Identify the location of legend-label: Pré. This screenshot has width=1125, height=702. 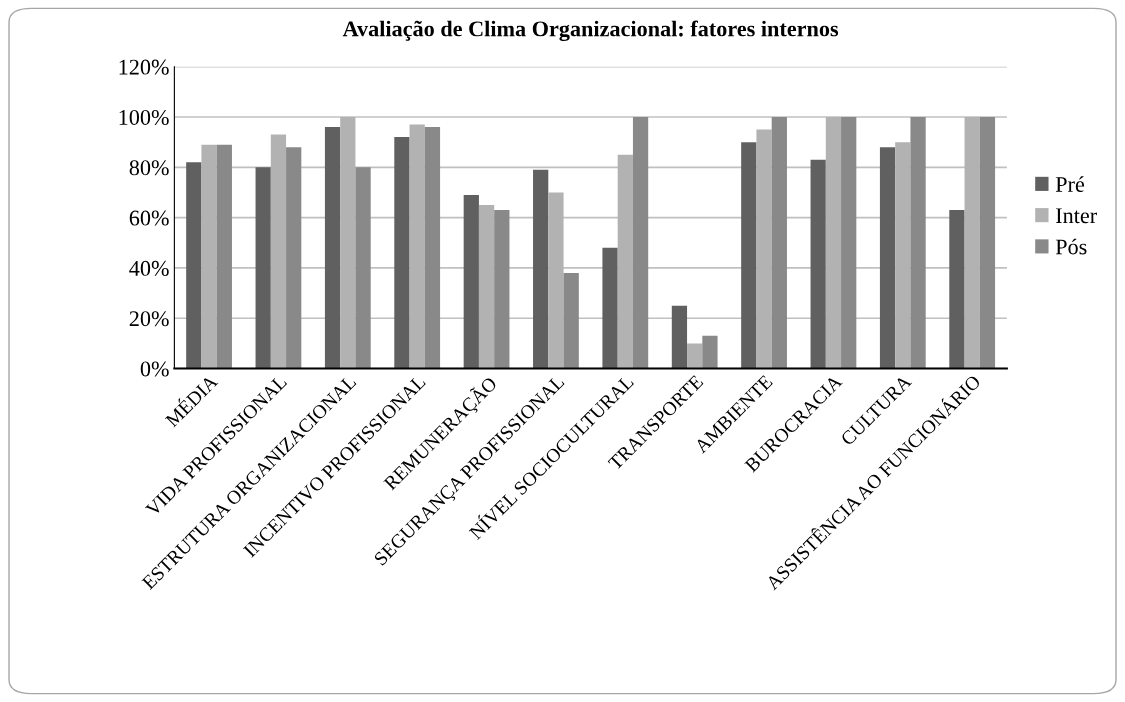
(1070, 184).